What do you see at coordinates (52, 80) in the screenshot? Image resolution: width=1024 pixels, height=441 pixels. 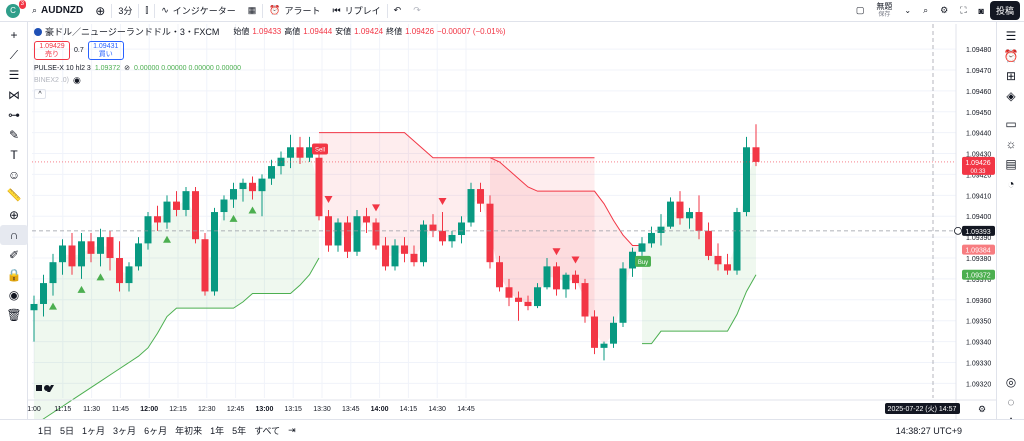 I see `indicator2-name: BINEX2 .0)` at bounding box center [52, 80].